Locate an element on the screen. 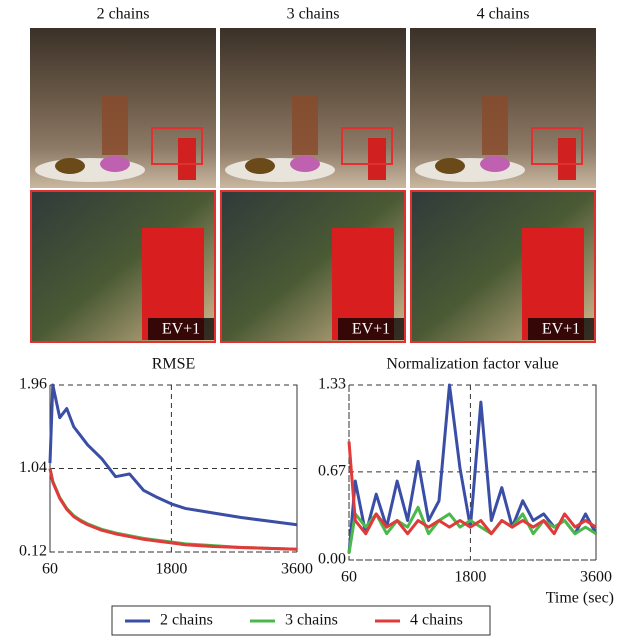 This screenshot has height=639, width=617. chart-title: RMSE is located at coordinates (174, 364).